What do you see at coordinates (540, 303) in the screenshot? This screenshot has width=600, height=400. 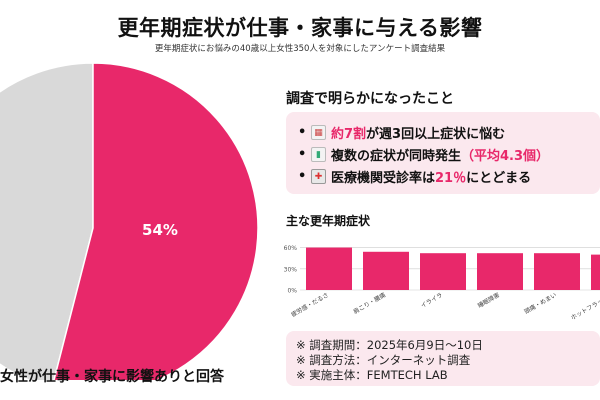 I see `x-tick-label: 頭痛・めまい` at bounding box center [540, 303].